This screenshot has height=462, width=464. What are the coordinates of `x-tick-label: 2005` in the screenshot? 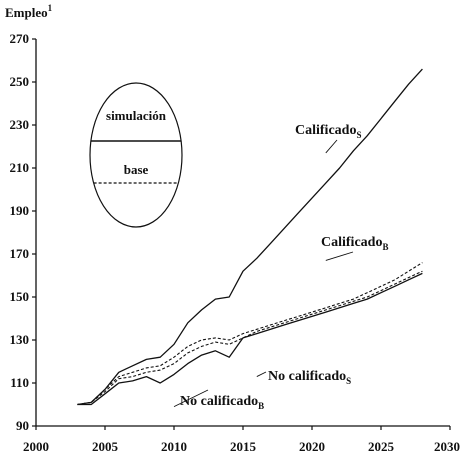 It's located at (105, 446).